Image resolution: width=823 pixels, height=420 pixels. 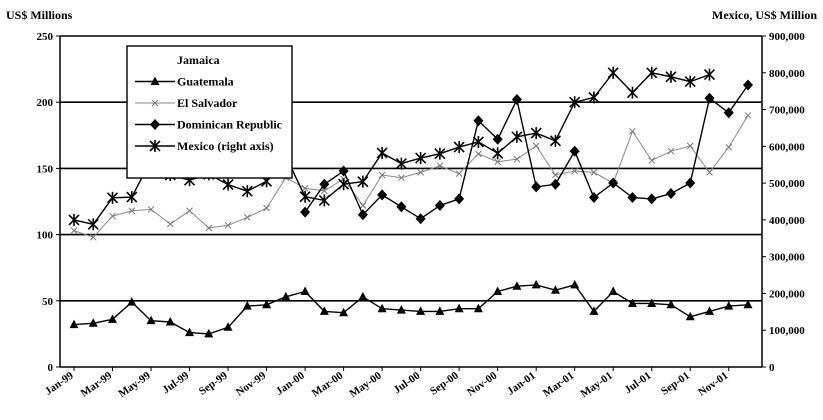 What do you see at coordinates (48, 302) in the screenshot?
I see `left-tick-label: 50` at bounding box center [48, 302].